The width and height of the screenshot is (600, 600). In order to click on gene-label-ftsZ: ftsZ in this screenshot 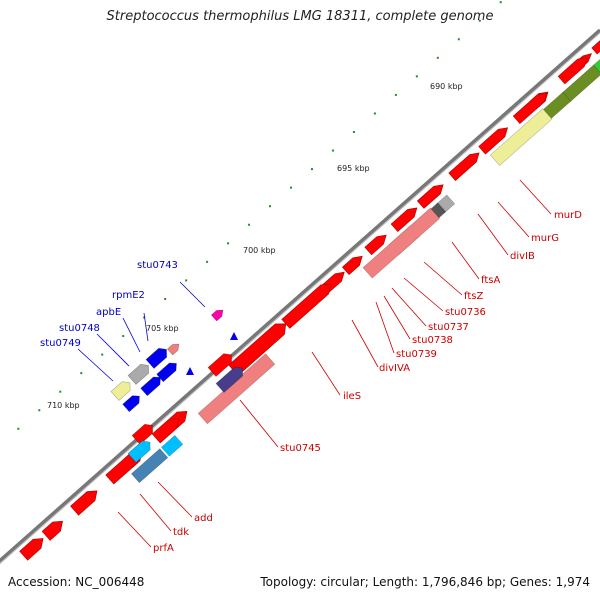, I will do `click(473, 296)`.